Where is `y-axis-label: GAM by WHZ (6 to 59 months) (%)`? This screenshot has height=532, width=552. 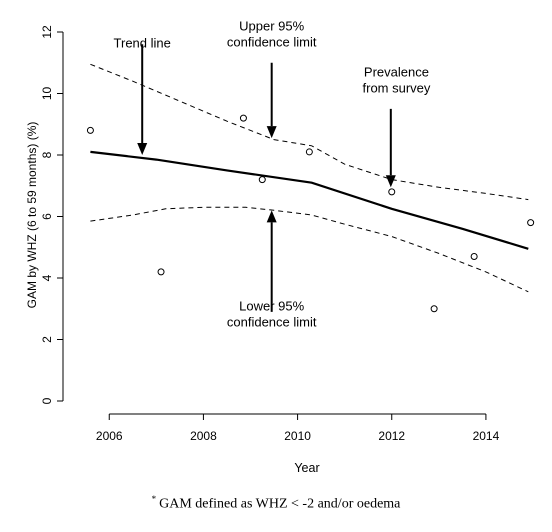
y-axis-label: GAM by WHZ (6 to 59 months) (%) is located at coordinates (32, 215).